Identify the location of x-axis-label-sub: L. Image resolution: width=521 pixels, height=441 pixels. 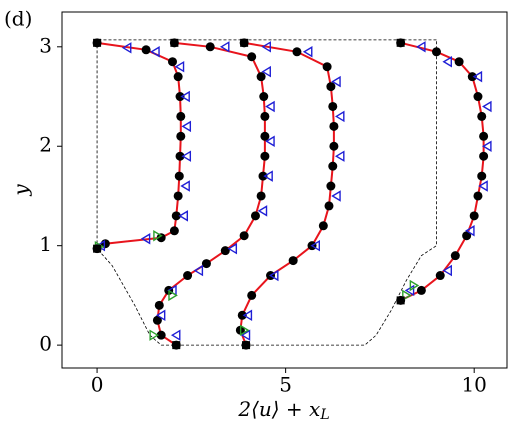
(324, 415).